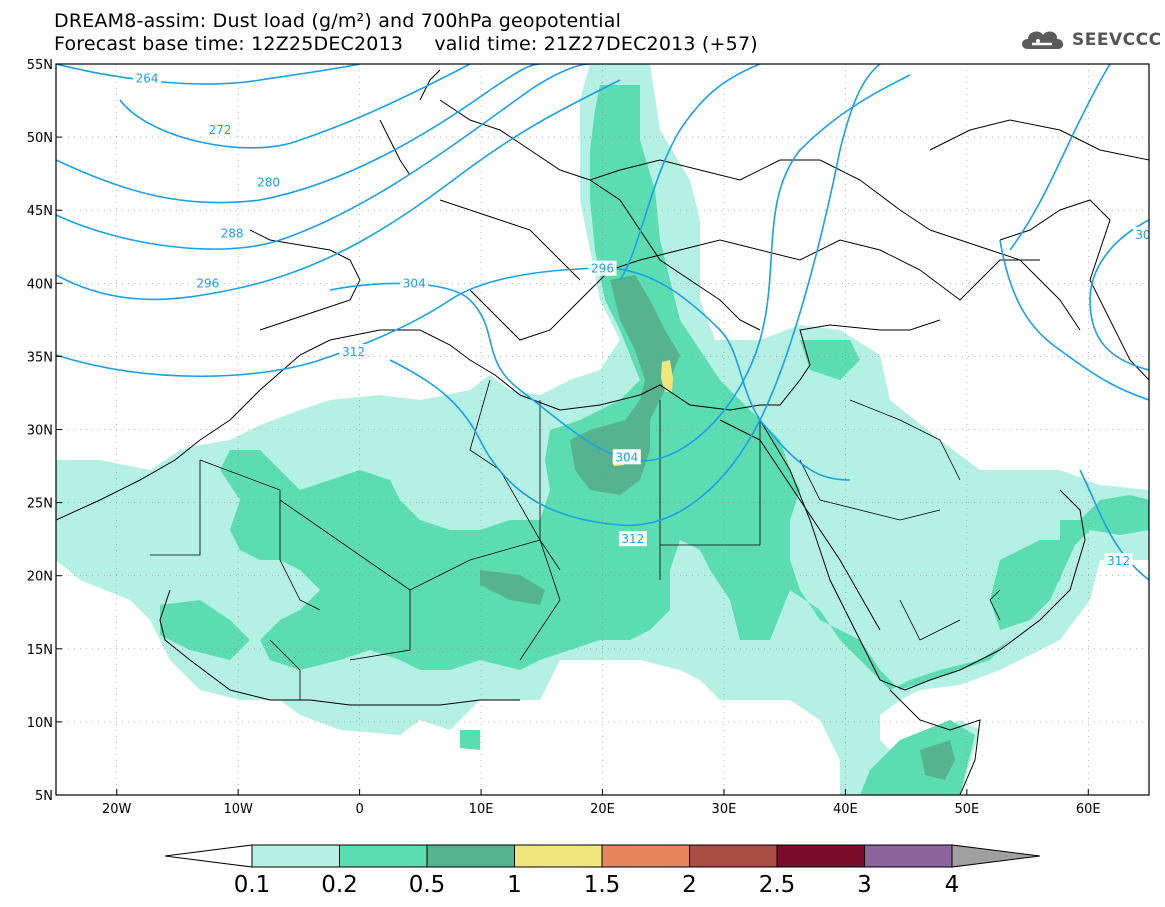 The image size is (1165, 907). What do you see at coordinates (40, 357) in the screenshot?
I see `lat-tick-label: 35N` at bounding box center [40, 357].